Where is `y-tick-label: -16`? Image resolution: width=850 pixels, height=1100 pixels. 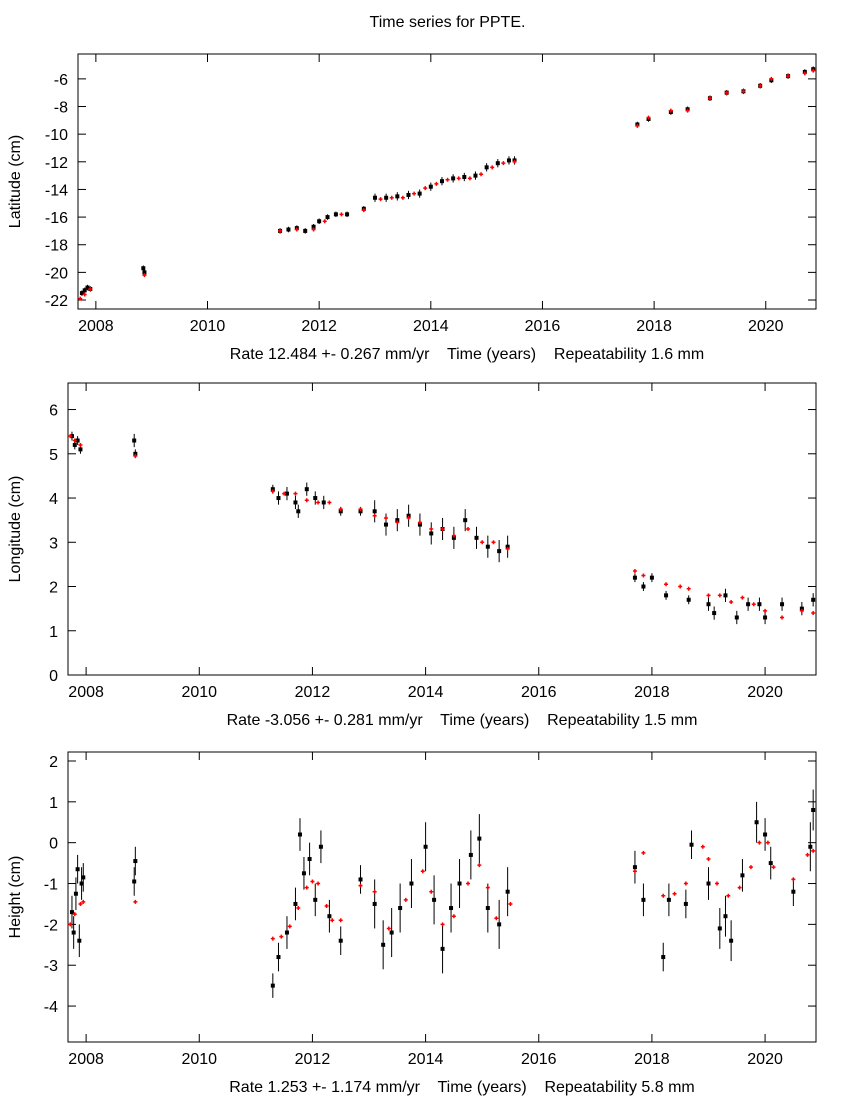
y-tick-label: -16 is located at coordinates (56, 218).